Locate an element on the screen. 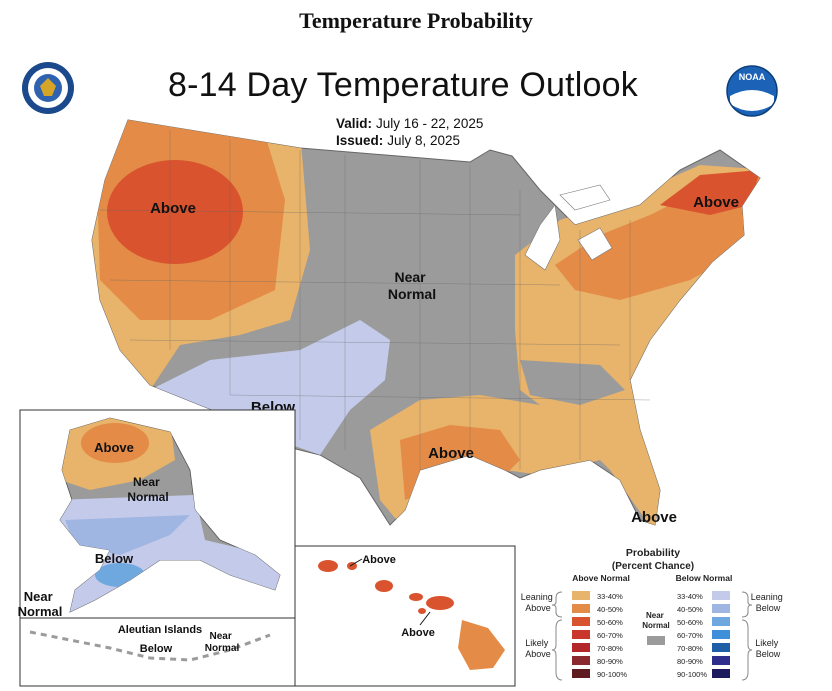  west-above-label: Above is located at coordinates (173, 208).